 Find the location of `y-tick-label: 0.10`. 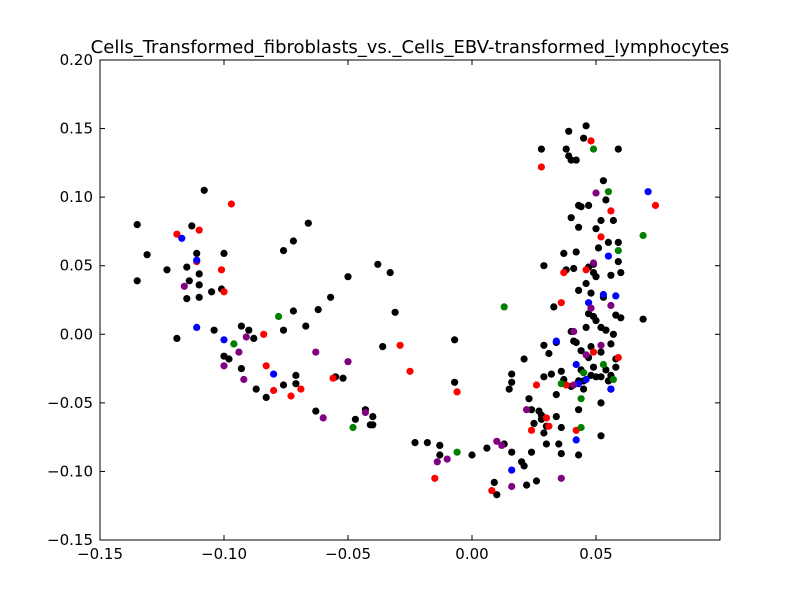

y-tick-label: 0.10 is located at coordinates (76, 197).